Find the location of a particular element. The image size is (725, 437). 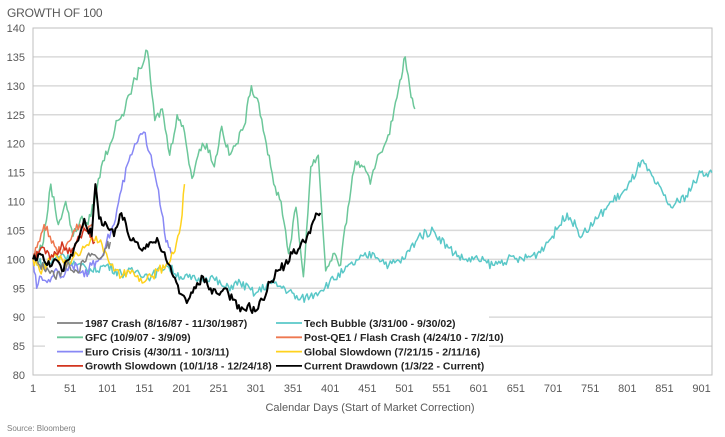

x-tick-label: 51 is located at coordinates (70, 389).